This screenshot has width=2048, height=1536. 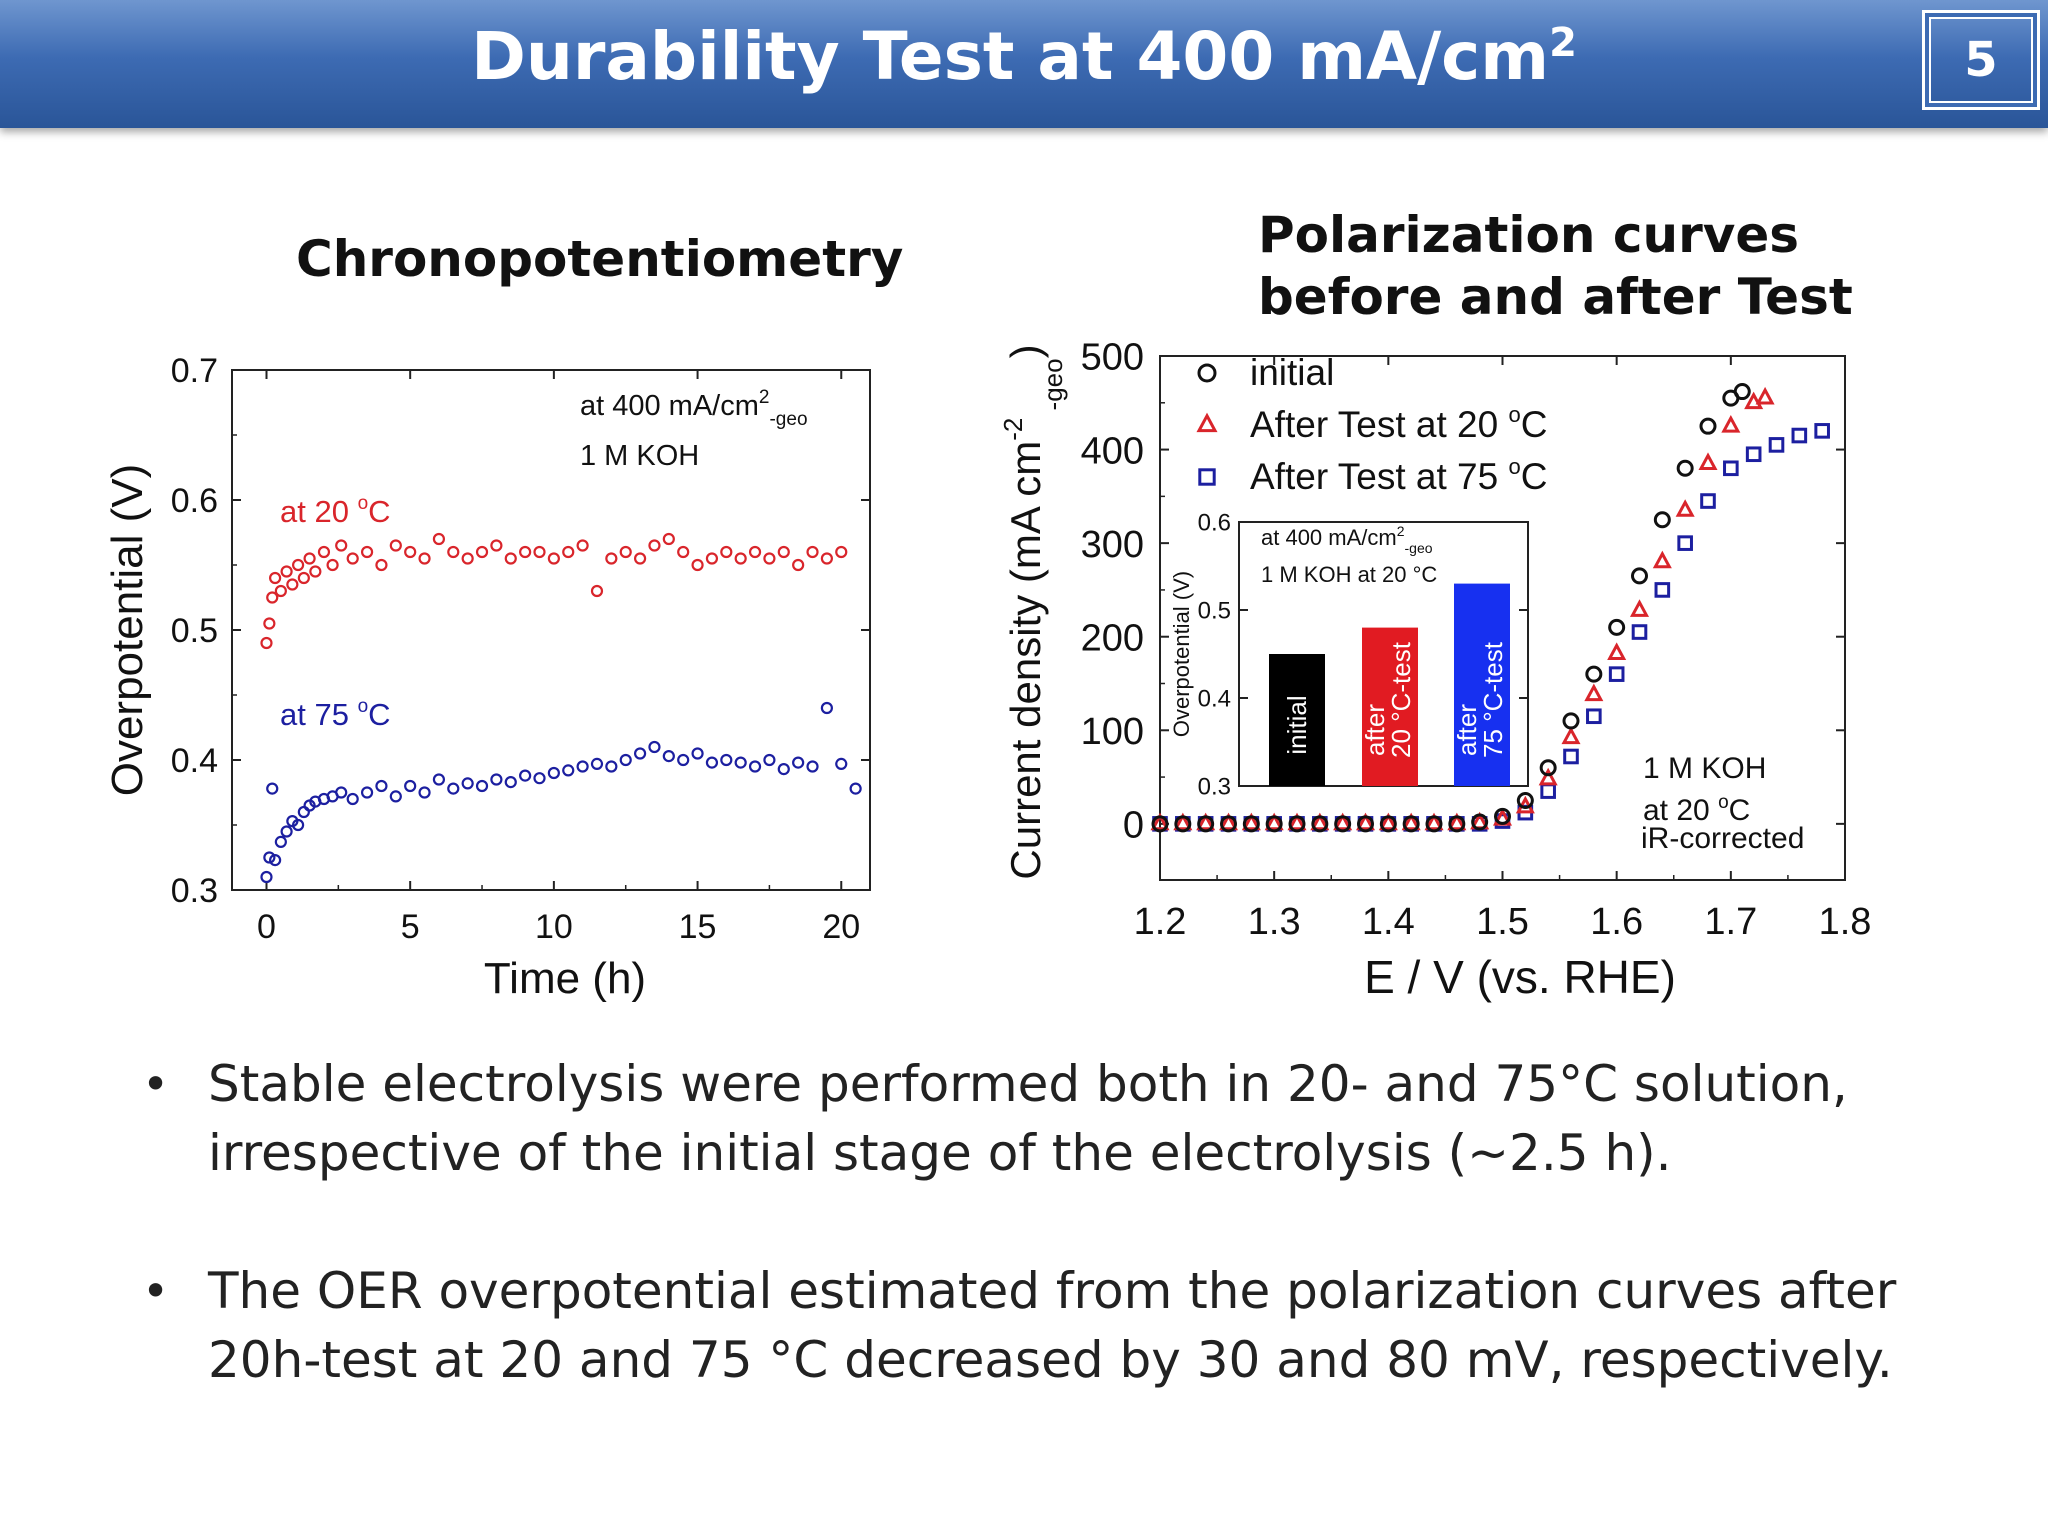 I want to click on polar-legend-label: initial, so click(x=1292, y=372).